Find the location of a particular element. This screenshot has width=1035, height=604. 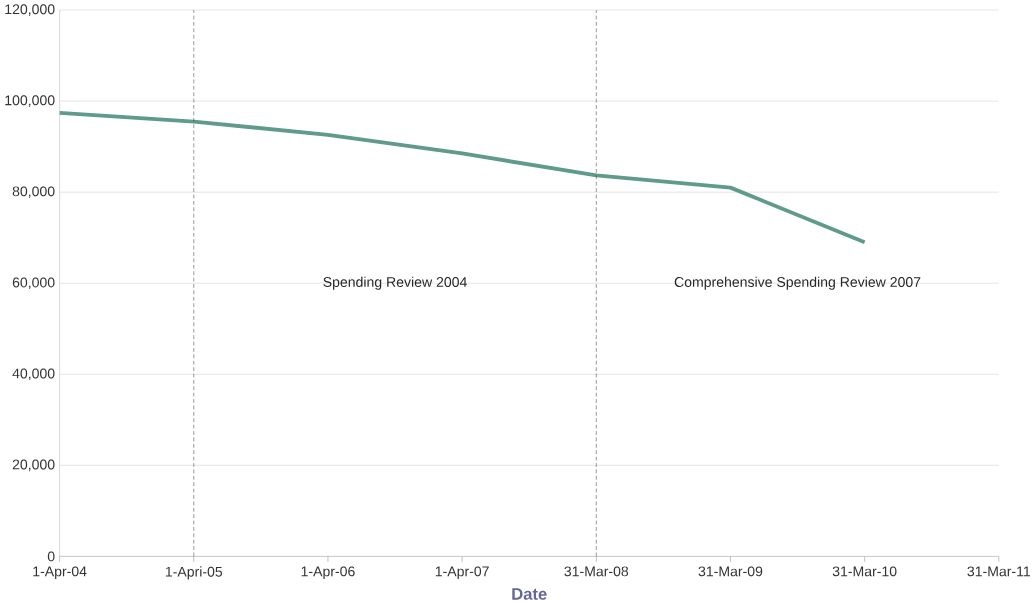

y-tick-label: 100,000 is located at coordinates (30, 101).